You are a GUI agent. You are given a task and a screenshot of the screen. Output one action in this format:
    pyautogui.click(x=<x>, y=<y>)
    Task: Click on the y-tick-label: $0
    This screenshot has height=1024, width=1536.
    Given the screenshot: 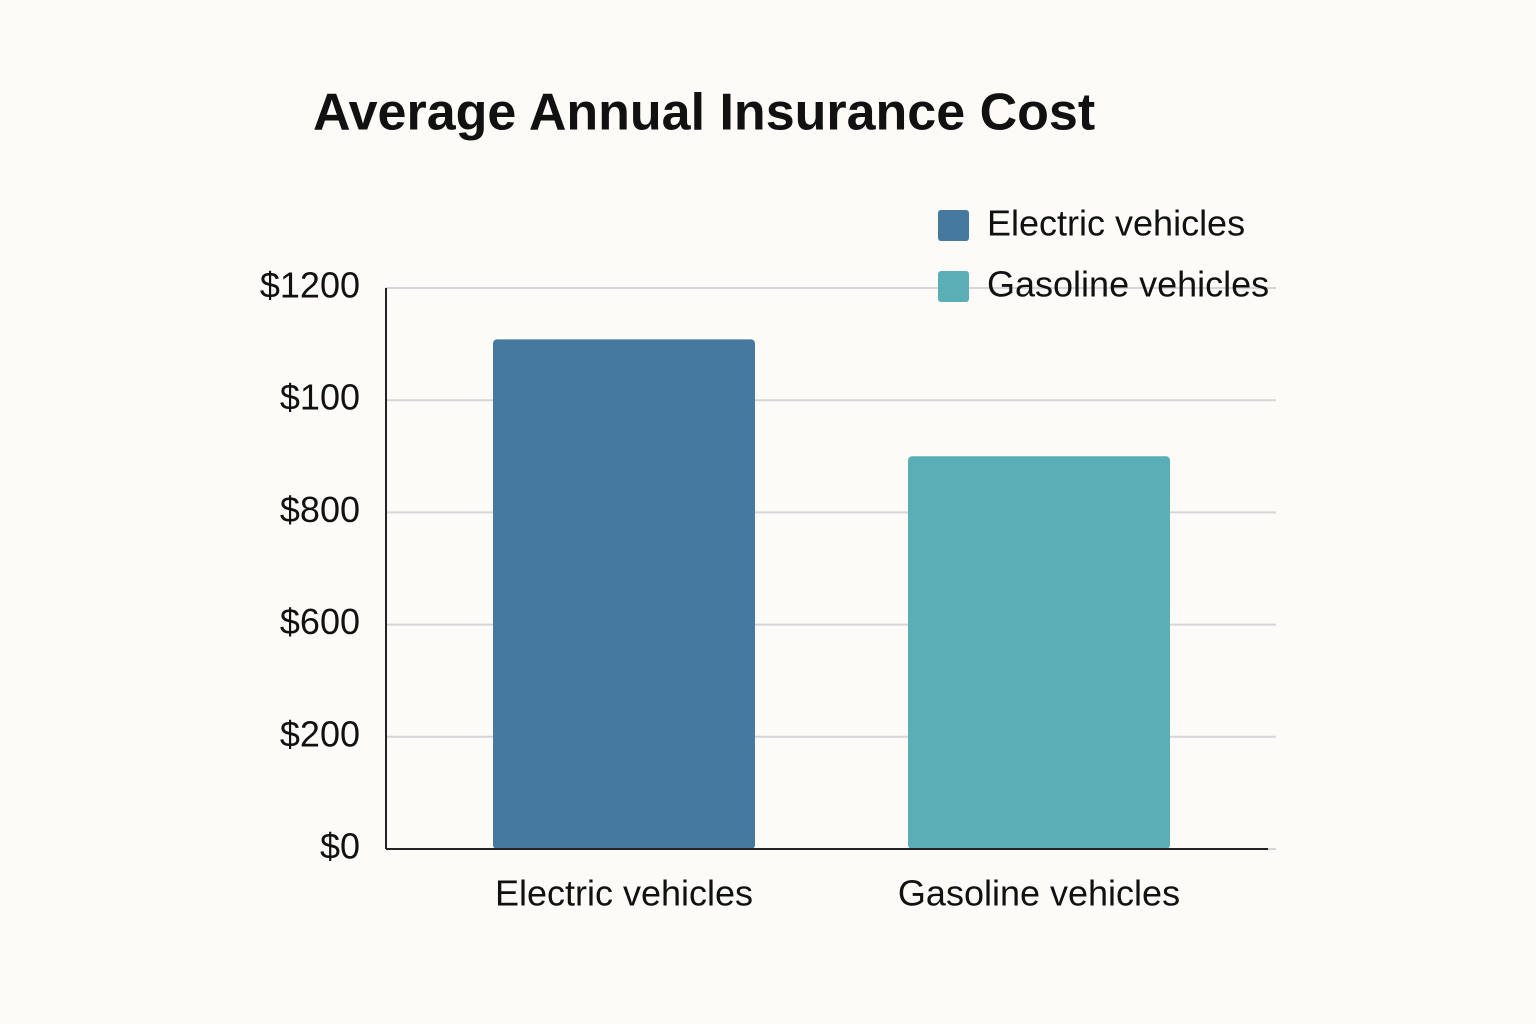 What is the action you would take?
    pyautogui.click(x=340, y=846)
    